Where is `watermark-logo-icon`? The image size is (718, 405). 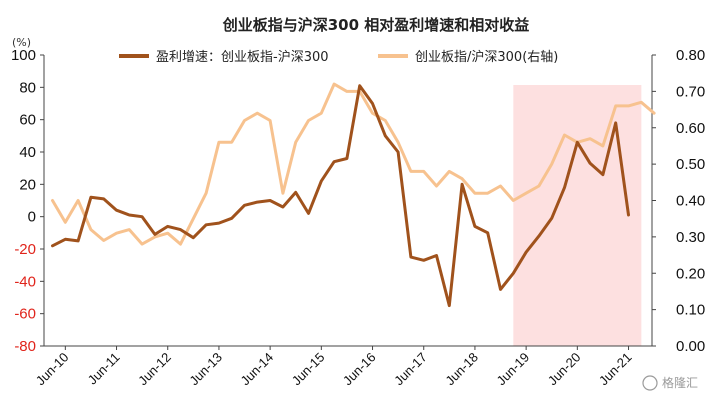 watermark-logo-icon is located at coordinates (650, 383).